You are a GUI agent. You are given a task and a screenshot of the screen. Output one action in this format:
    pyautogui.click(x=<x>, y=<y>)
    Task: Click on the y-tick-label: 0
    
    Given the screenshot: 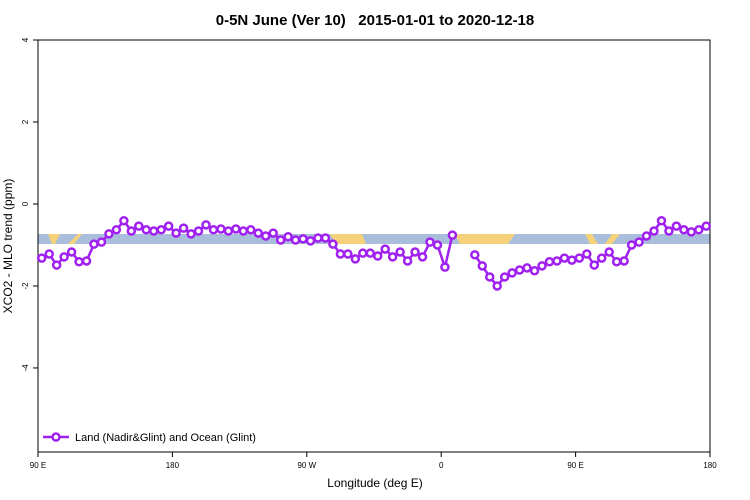 What is the action you would take?
    pyautogui.click(x=25, y=203)
    